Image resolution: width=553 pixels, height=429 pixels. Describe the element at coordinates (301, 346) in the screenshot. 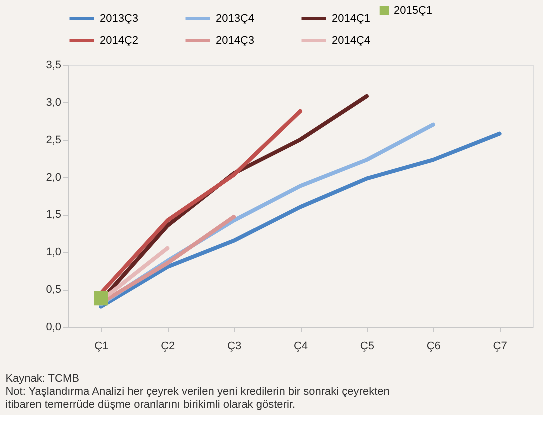

I see `x-tick-label: Ç4` at that location.